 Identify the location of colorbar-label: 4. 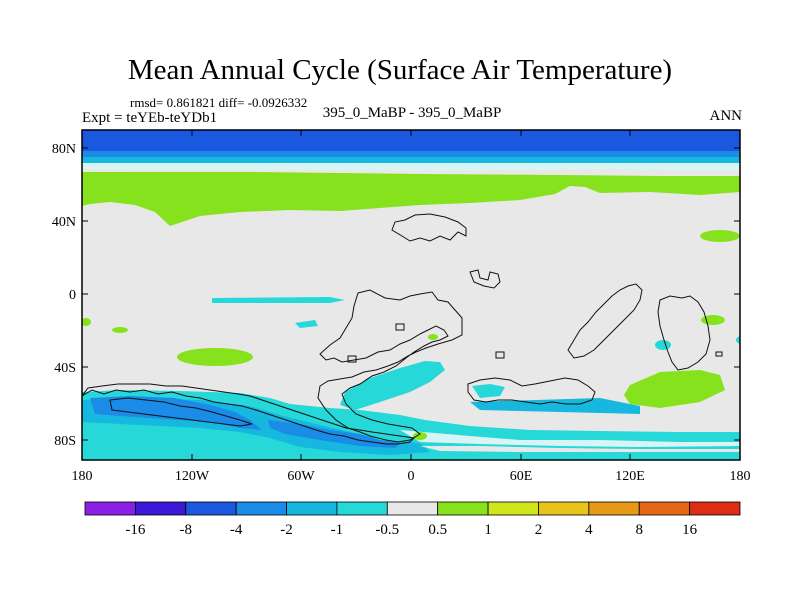
(589, 530).